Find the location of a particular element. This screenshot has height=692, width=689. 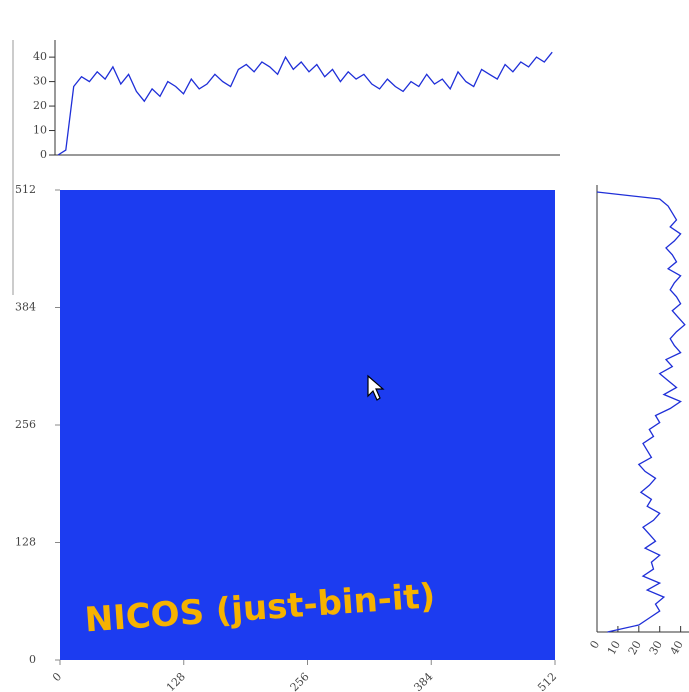

x-tick-label: 10 is located at coordinates (614, 648).